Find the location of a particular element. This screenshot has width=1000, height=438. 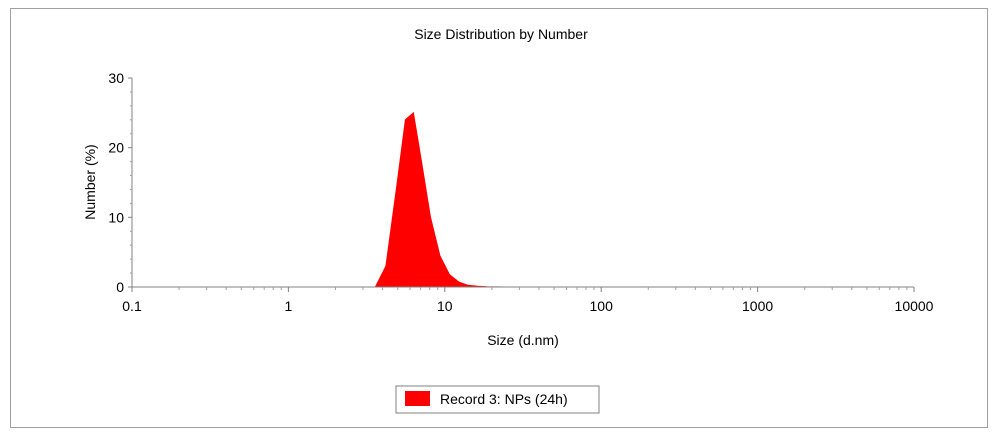

plot-area is located at coordinates (440, 199).